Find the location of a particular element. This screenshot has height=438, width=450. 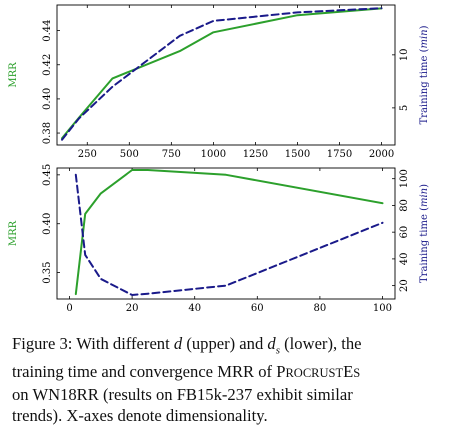

x-tick-label: 250 is located at coordinates (87, 154).